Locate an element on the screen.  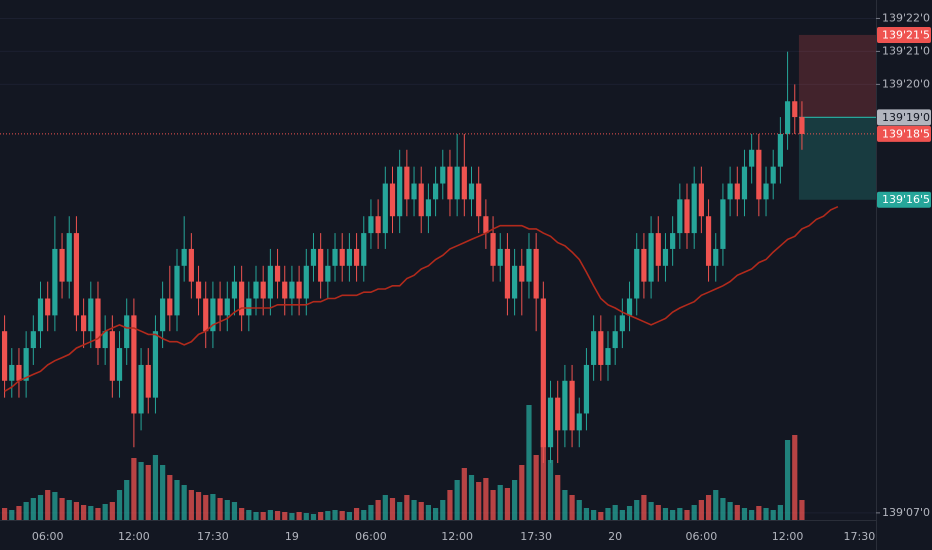
x-tick-label: 06:00 is located at coordinates (48, 536).